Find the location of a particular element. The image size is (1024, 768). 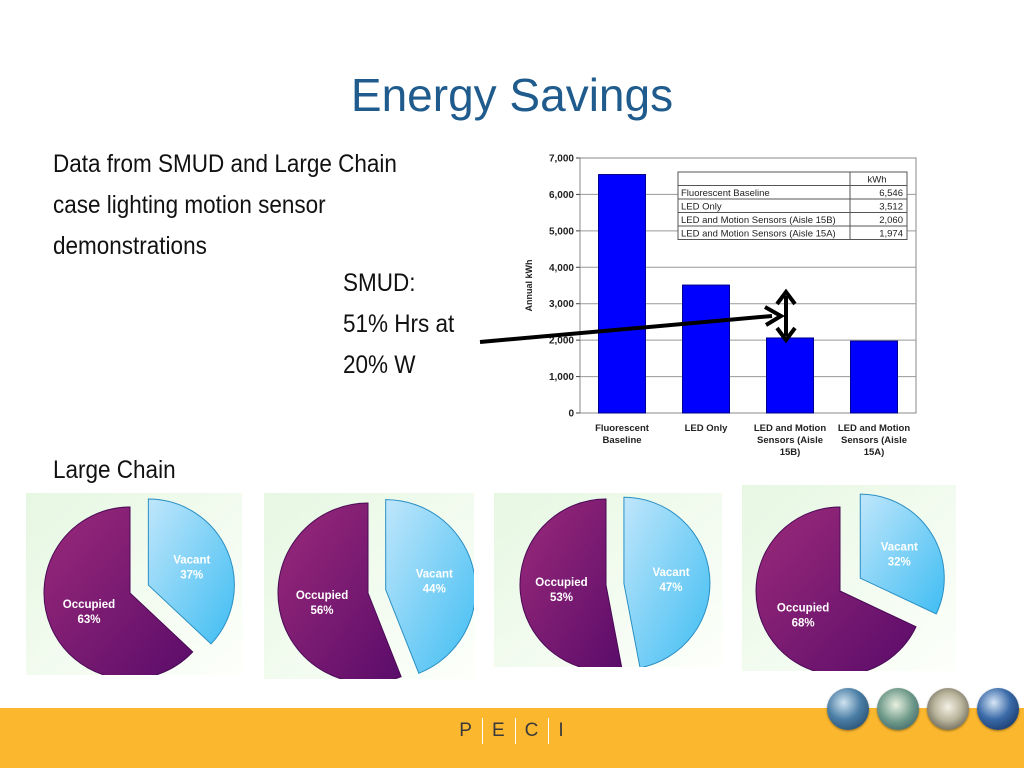

table-row-value: 6,546 is located at coordinates (891, 193).